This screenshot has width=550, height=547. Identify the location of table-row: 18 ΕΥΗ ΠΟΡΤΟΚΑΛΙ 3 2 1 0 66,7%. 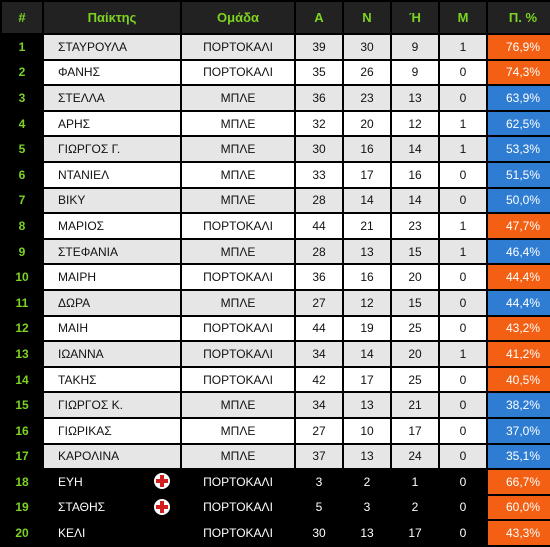
(276, 482).